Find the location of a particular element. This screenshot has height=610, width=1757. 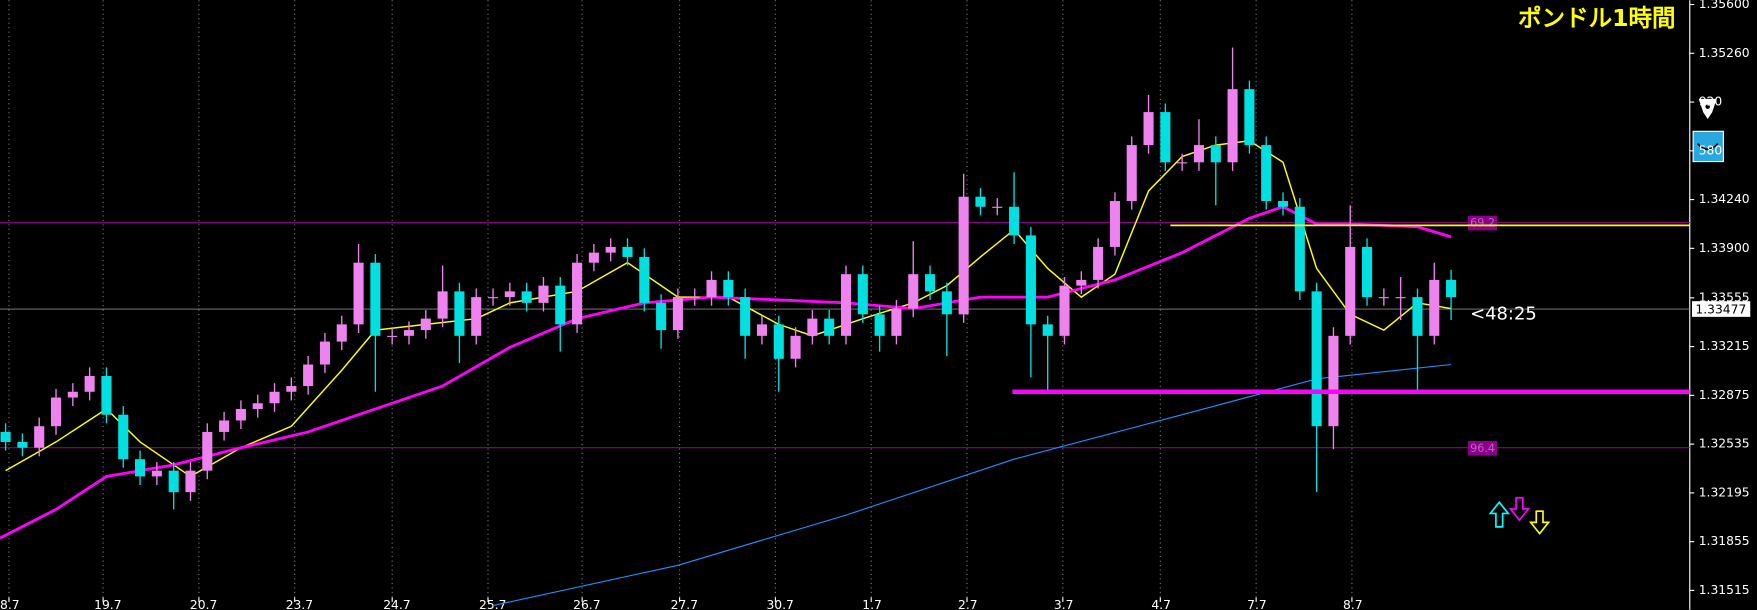

y-tick-label: 580 is located at coordinates (1711, 150).